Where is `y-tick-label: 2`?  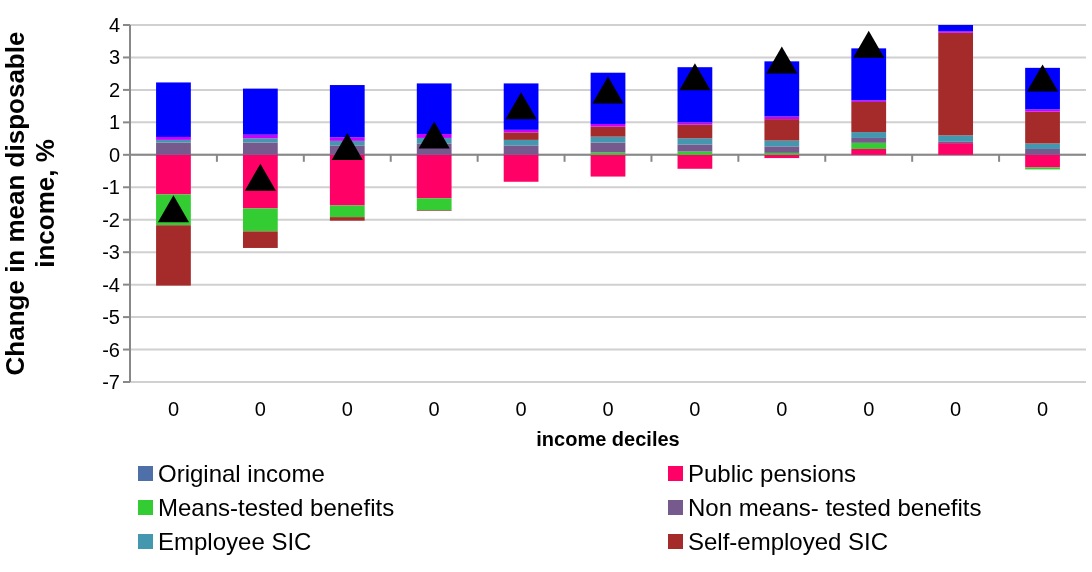 y-tick-label: 2 is located at coordinates (114, 89).